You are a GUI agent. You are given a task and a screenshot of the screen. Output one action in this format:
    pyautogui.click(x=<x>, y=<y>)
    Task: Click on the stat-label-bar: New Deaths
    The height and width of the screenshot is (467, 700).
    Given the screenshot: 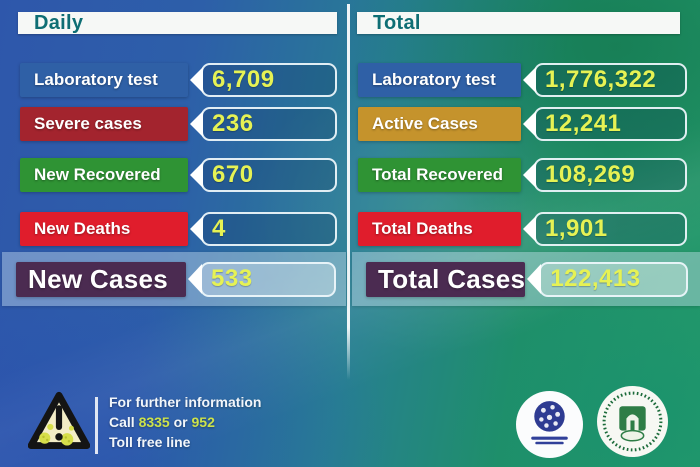 What is the action you would take?
    pyautogui.click(x=104, y=229)
    